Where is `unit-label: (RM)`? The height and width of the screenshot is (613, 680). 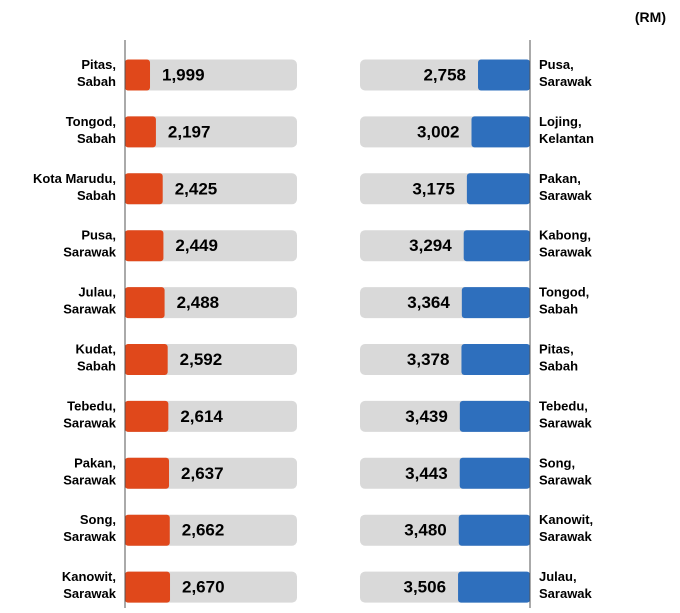
unit-label: (RM) is located at coordinates (650, 17).